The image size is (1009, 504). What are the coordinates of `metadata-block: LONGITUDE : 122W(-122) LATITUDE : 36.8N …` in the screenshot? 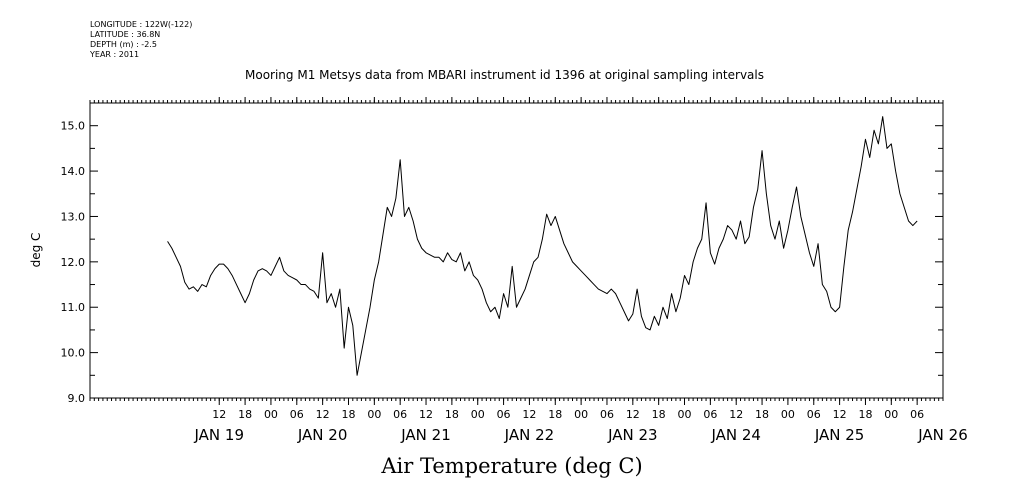 It's located at (141, 40).